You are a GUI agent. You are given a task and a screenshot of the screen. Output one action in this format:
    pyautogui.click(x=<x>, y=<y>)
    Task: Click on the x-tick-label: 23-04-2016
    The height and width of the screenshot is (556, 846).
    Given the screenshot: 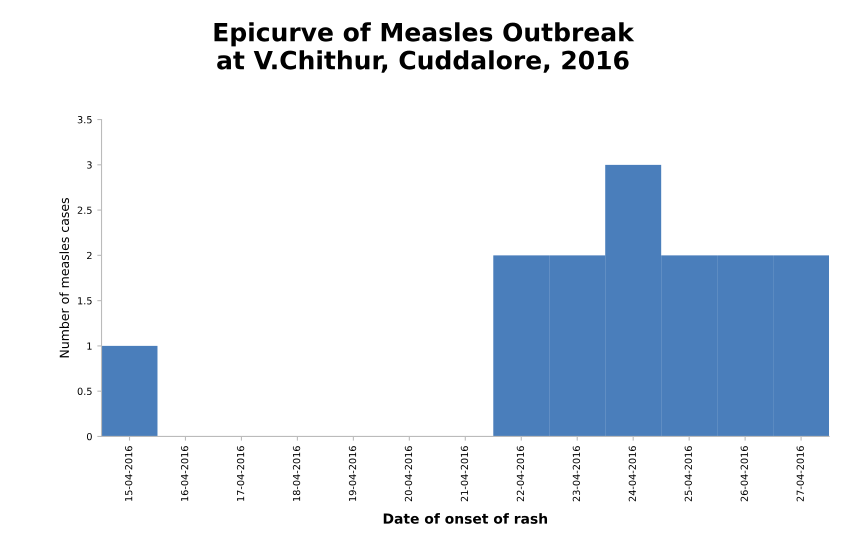 What is the action you would take?
    pyautogui.click(x=576, y=474)
    